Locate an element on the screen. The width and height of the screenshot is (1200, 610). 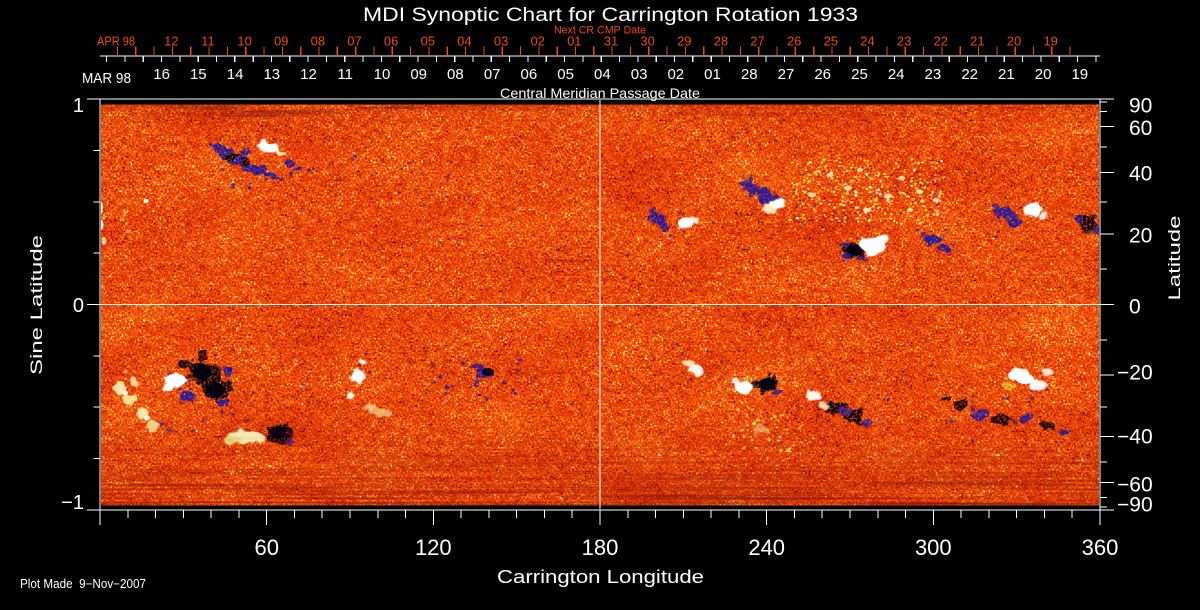
svg-text: 90 is located at coordinates (1140, 106).